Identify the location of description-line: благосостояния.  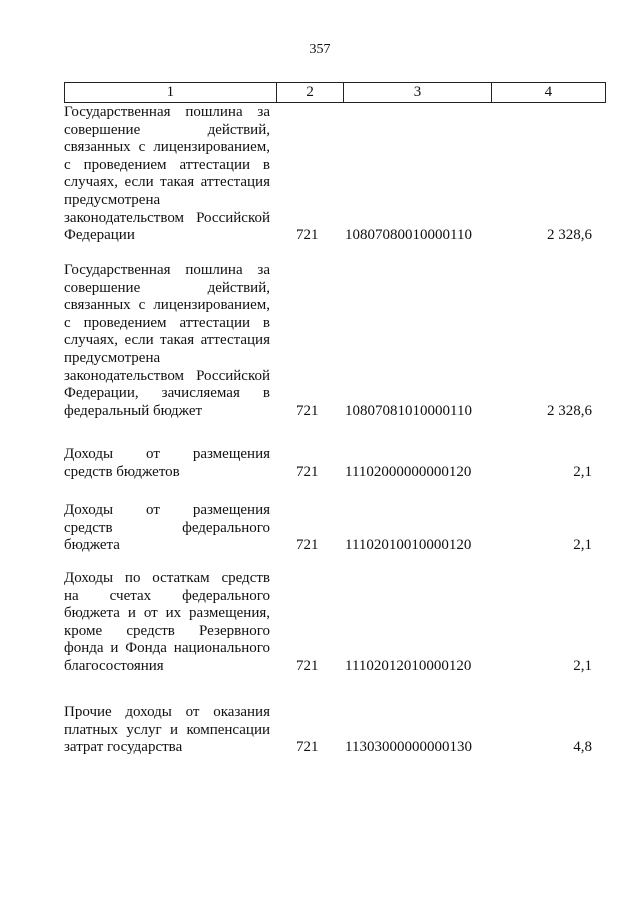
(114, 665).